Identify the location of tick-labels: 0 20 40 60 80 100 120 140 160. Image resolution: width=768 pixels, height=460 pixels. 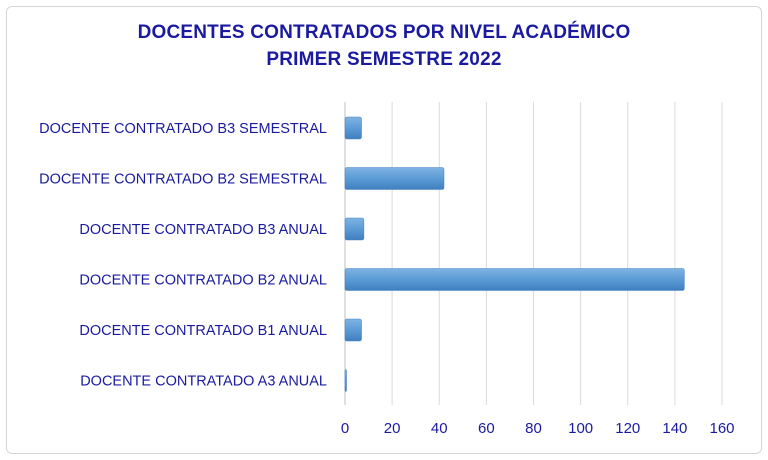
(538, 428).